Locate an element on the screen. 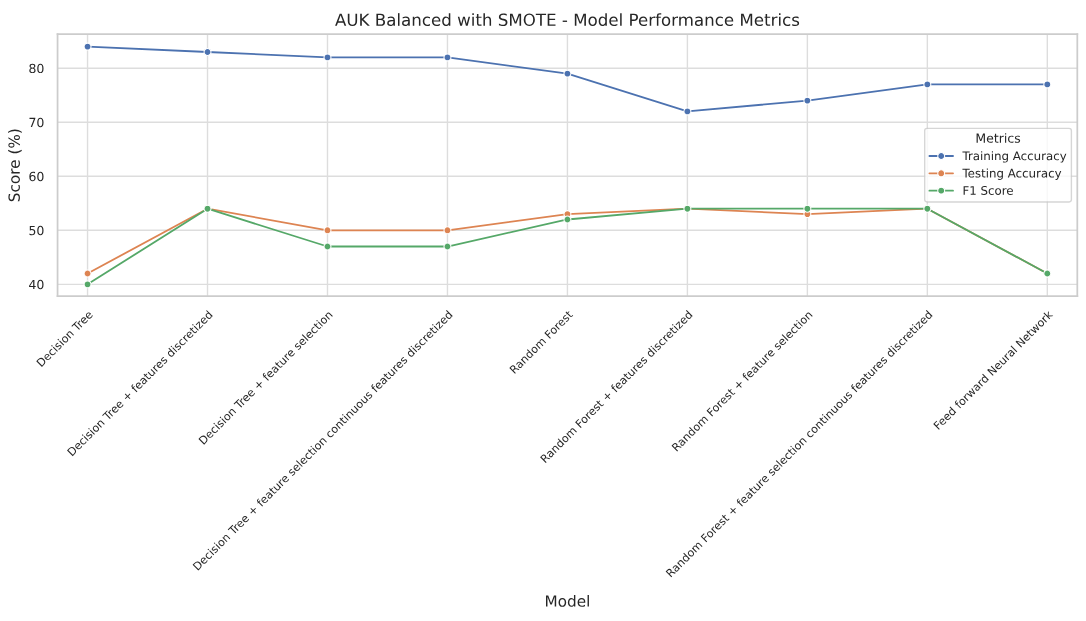  y-tick-label: 70 is located at coordinates (36, 122).